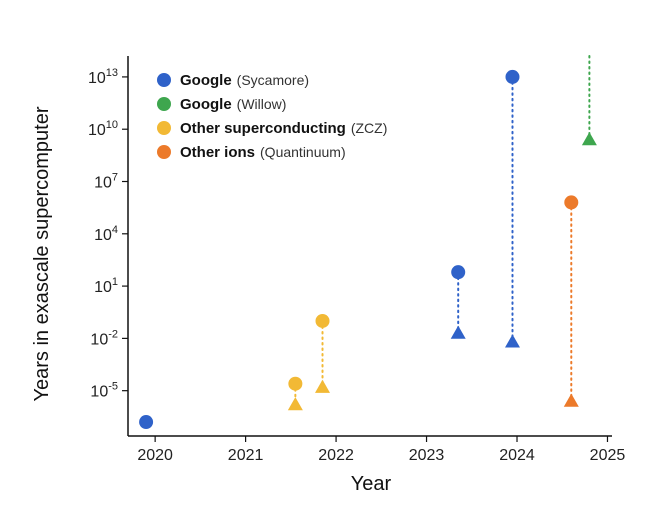 The image size is (660, 522). I want to click on y-tick-exponent: 1, so click(115, 282).